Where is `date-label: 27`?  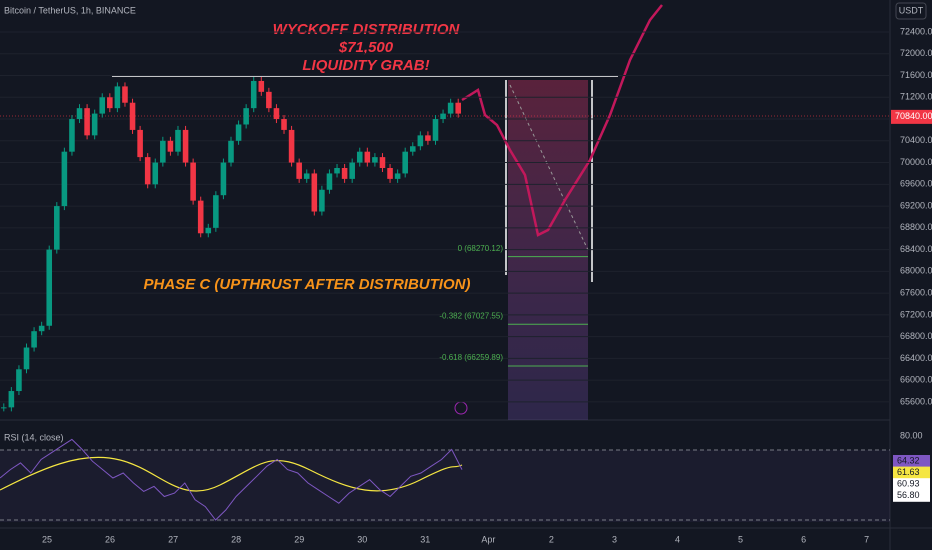 date-label: 27 is located at coordinates (173, 539).